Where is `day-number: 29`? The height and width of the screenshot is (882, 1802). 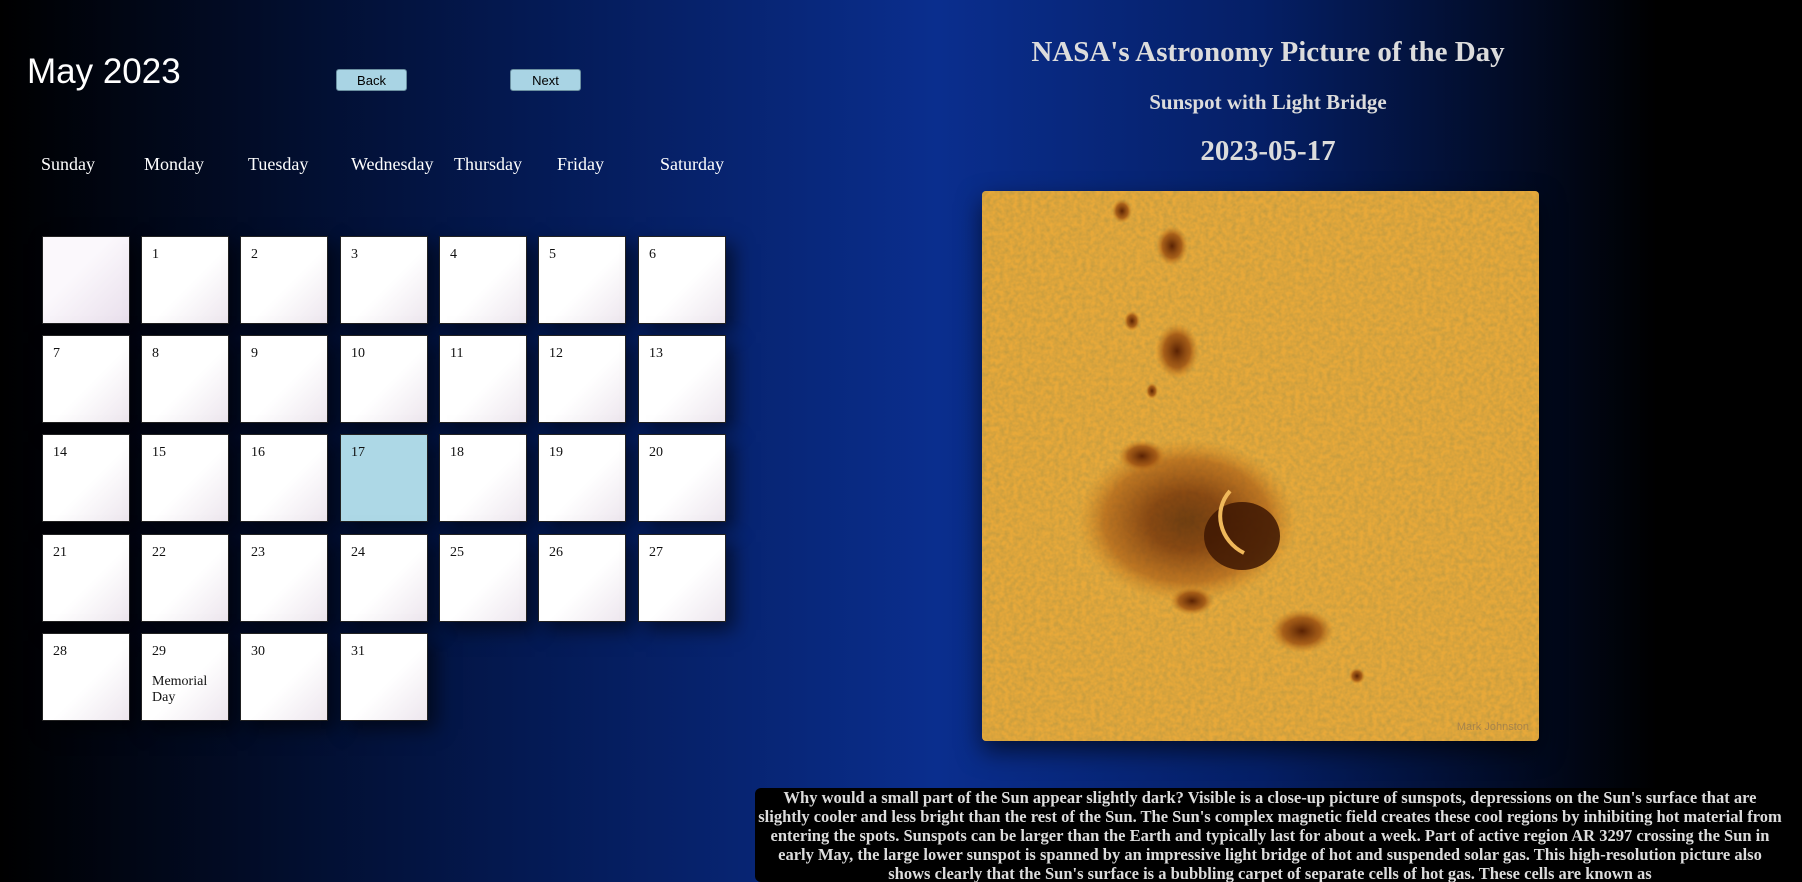
day-number: 29 is located at coordinates (159, 651).